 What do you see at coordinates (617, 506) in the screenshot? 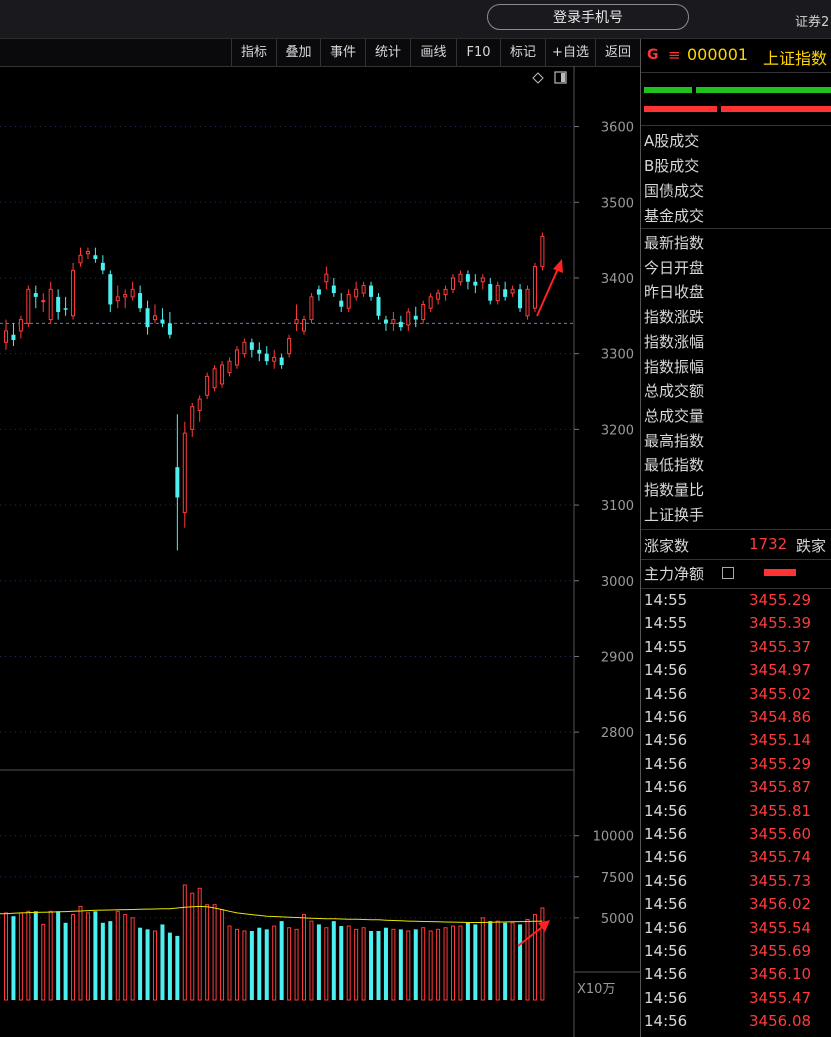
I see `price-tick-label: 3100` at bounding box center [617, 506].